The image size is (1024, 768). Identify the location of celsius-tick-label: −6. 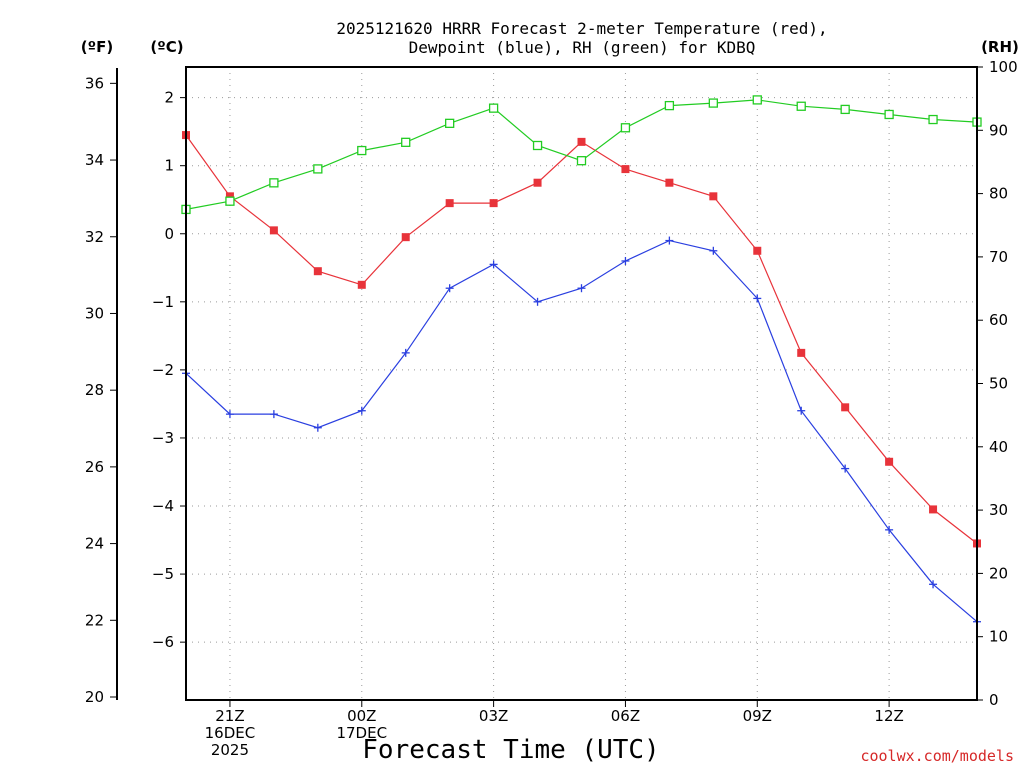
(163, 642).